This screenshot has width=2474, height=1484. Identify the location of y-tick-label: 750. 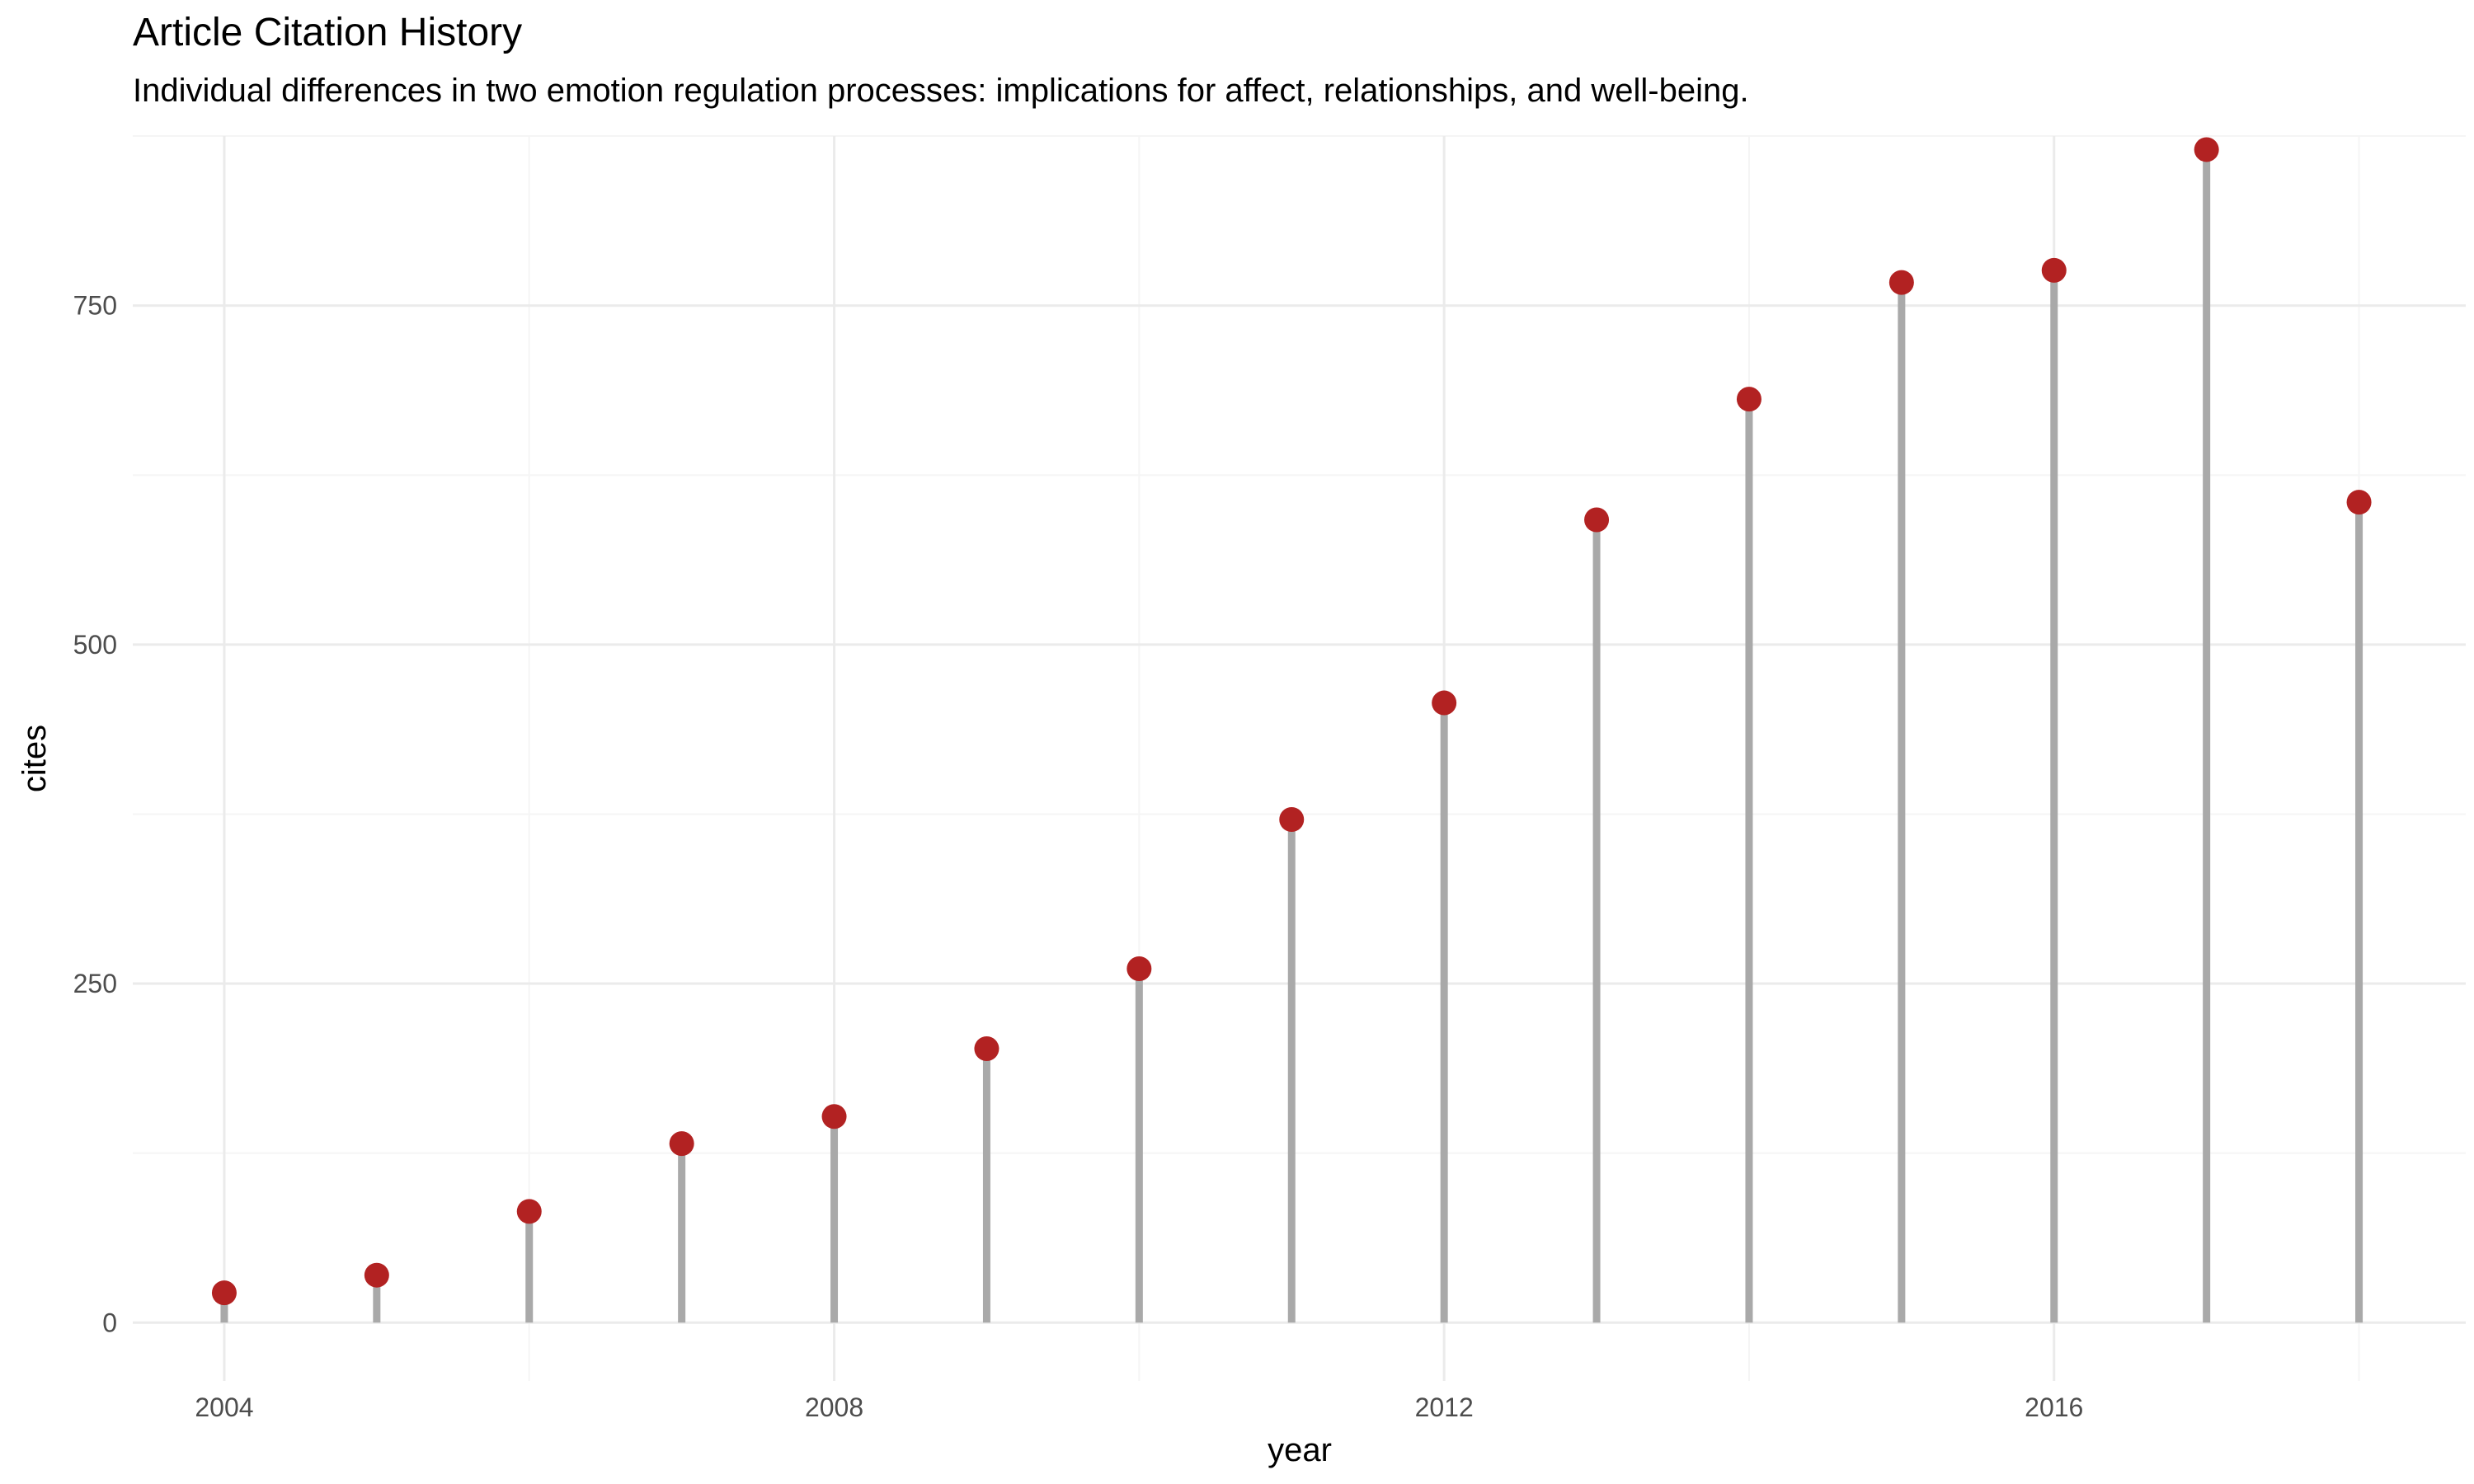
(95, 306).